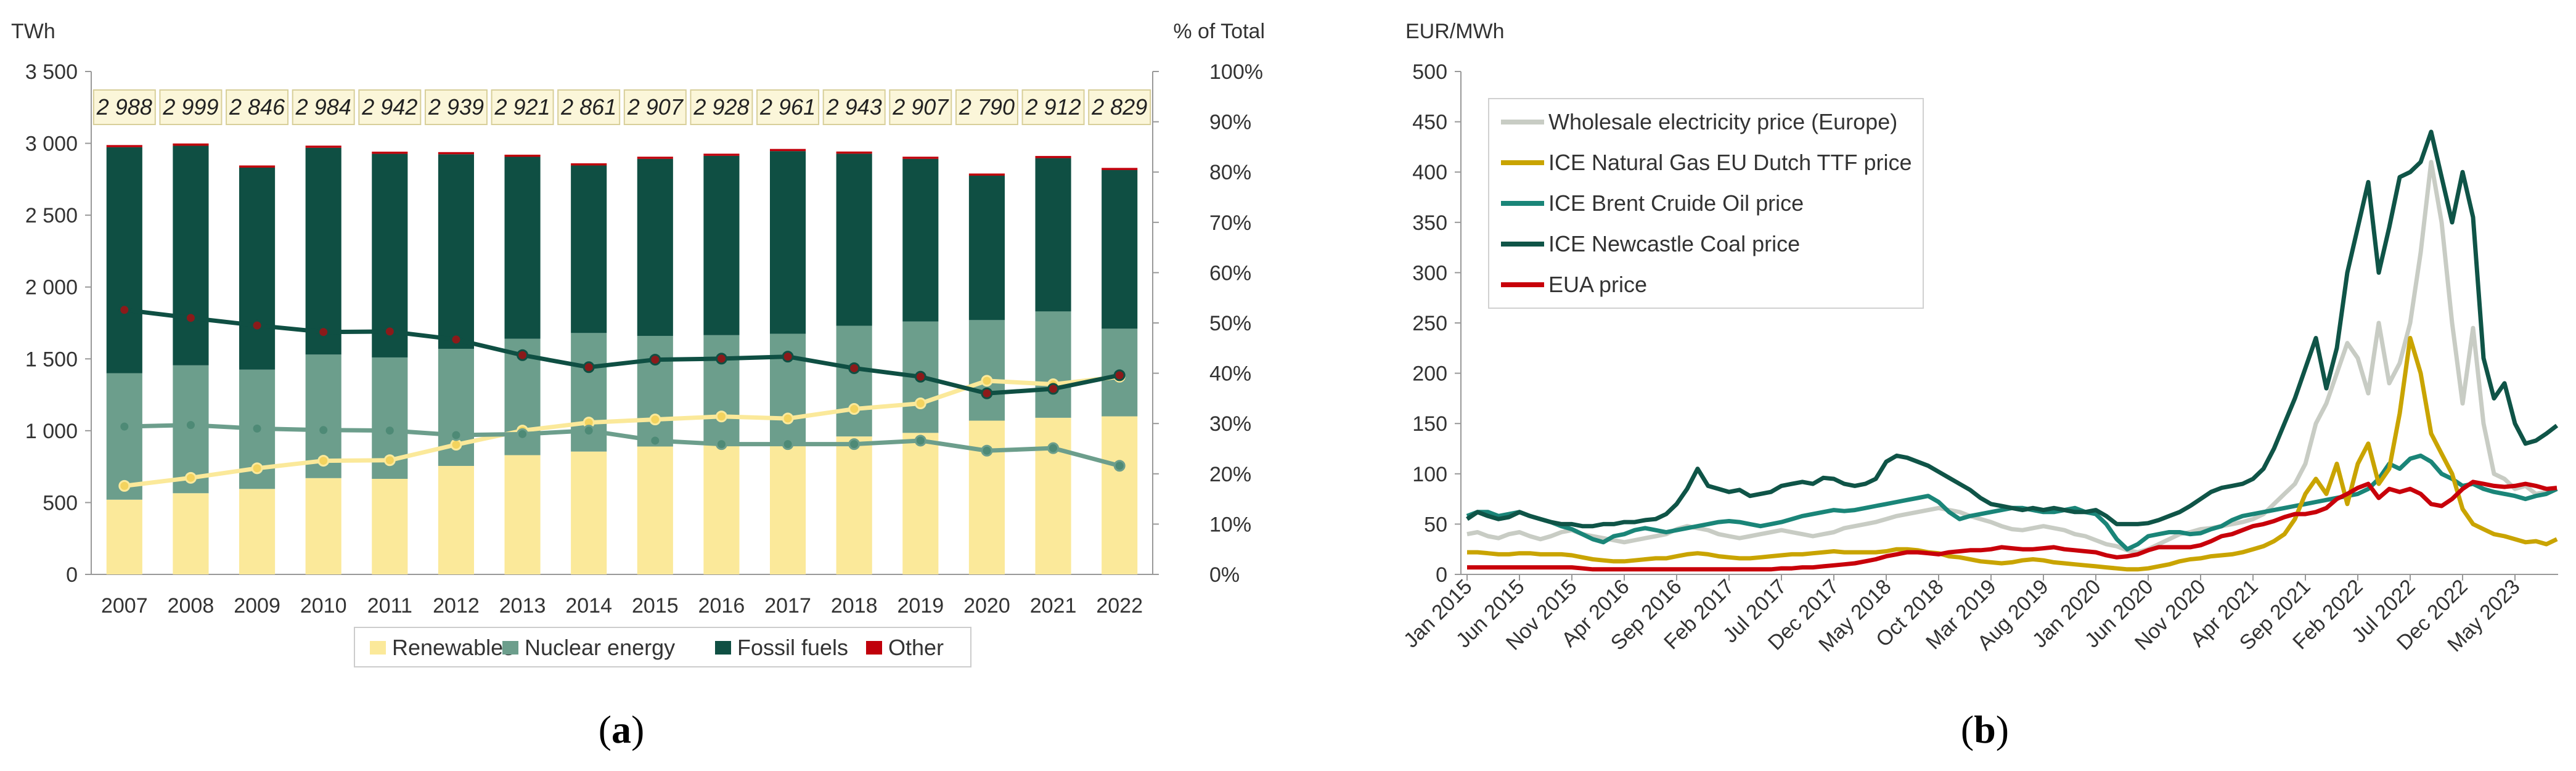 The image size is (2576, 771). What do you see at coordinates (788, 445) in the screenshot?
I see `share-point-1-2017` at bounding box center [788, 445].